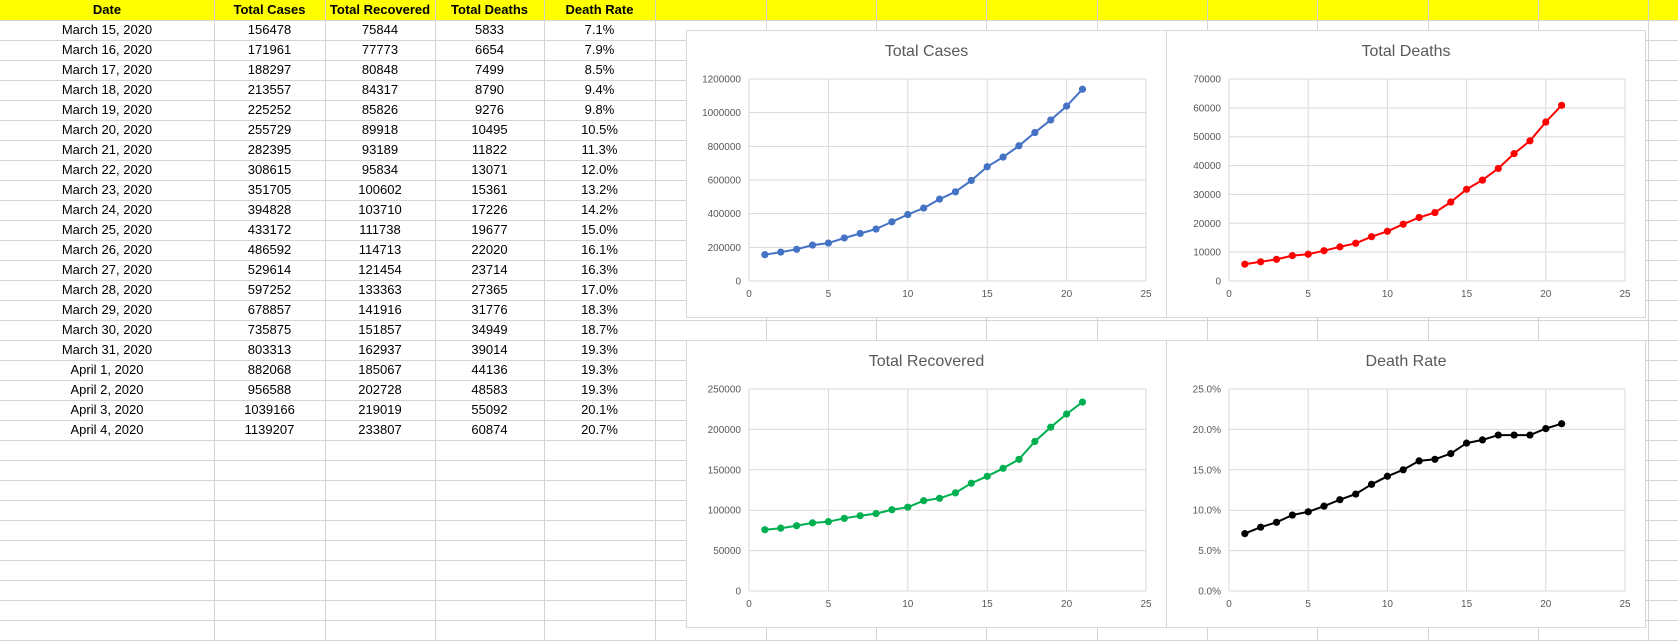  Describe the element at coordinates (489, 269) in the screenshot. I see `cell-total-deaths: 23714` at that location.